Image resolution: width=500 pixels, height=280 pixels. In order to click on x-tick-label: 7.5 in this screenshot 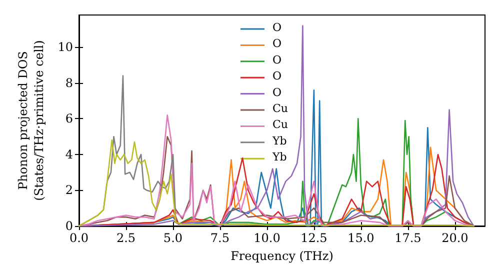, I will do `click(220, 238)`.